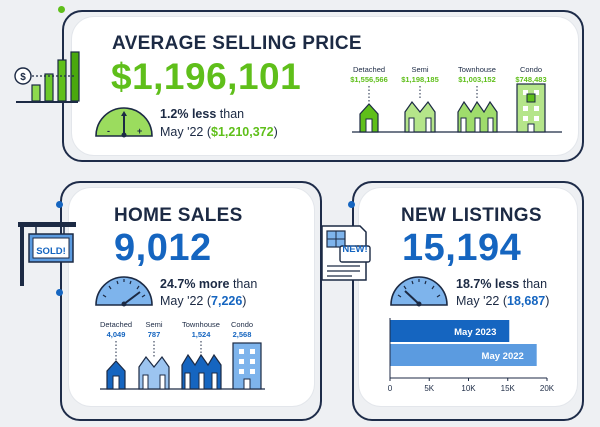 This screenshot has width=600, height=427. I want to click on new-listings-title: NEW LISTINGS, so click(471, 215).